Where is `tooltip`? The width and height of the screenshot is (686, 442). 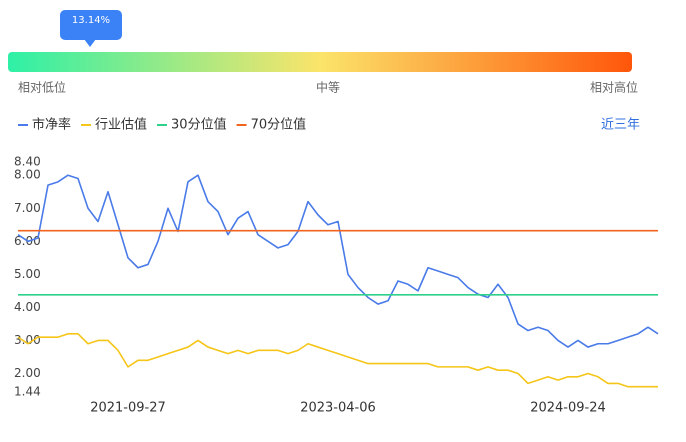 tooltip is located at coordinates (90, 25).